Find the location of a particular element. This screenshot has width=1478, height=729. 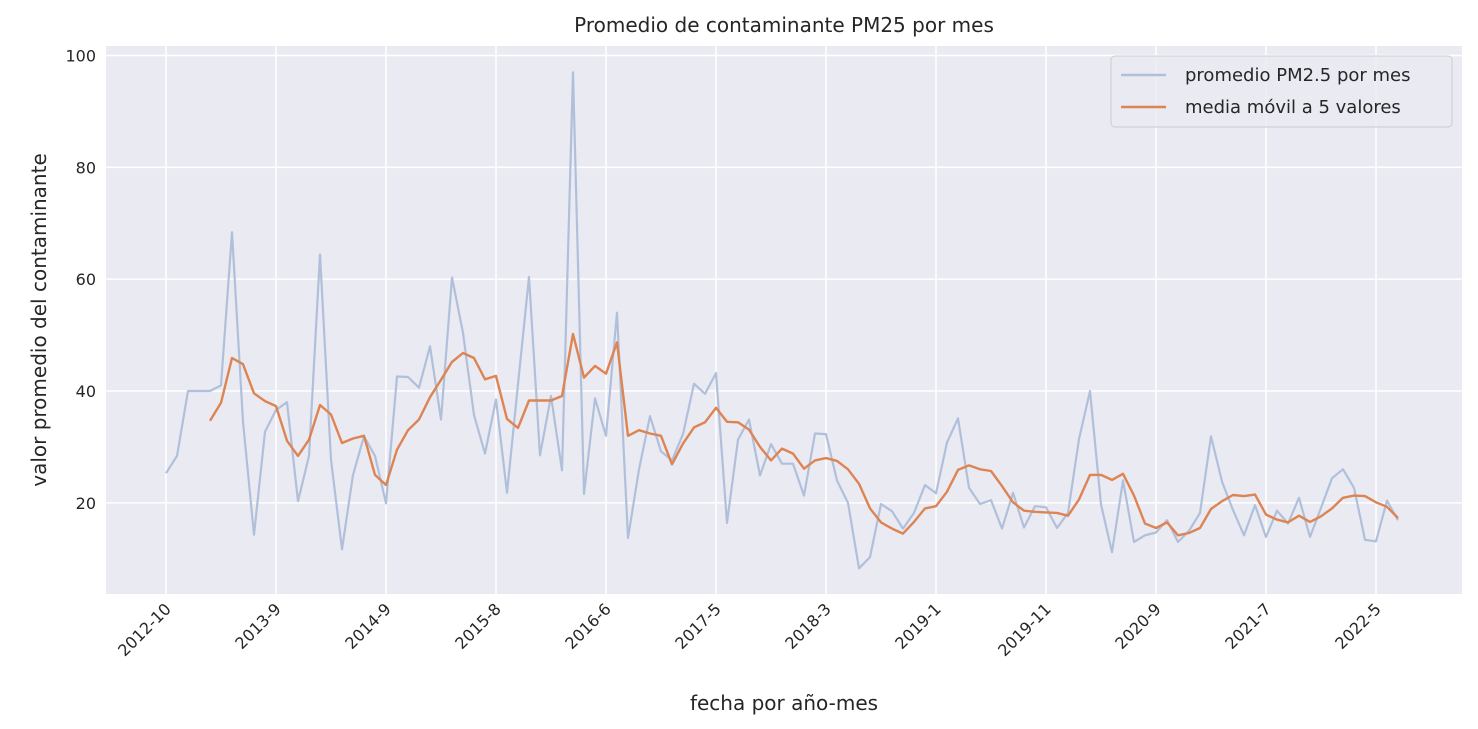

x-tick-label: 2015-8 is located at coordinates (478, 626).